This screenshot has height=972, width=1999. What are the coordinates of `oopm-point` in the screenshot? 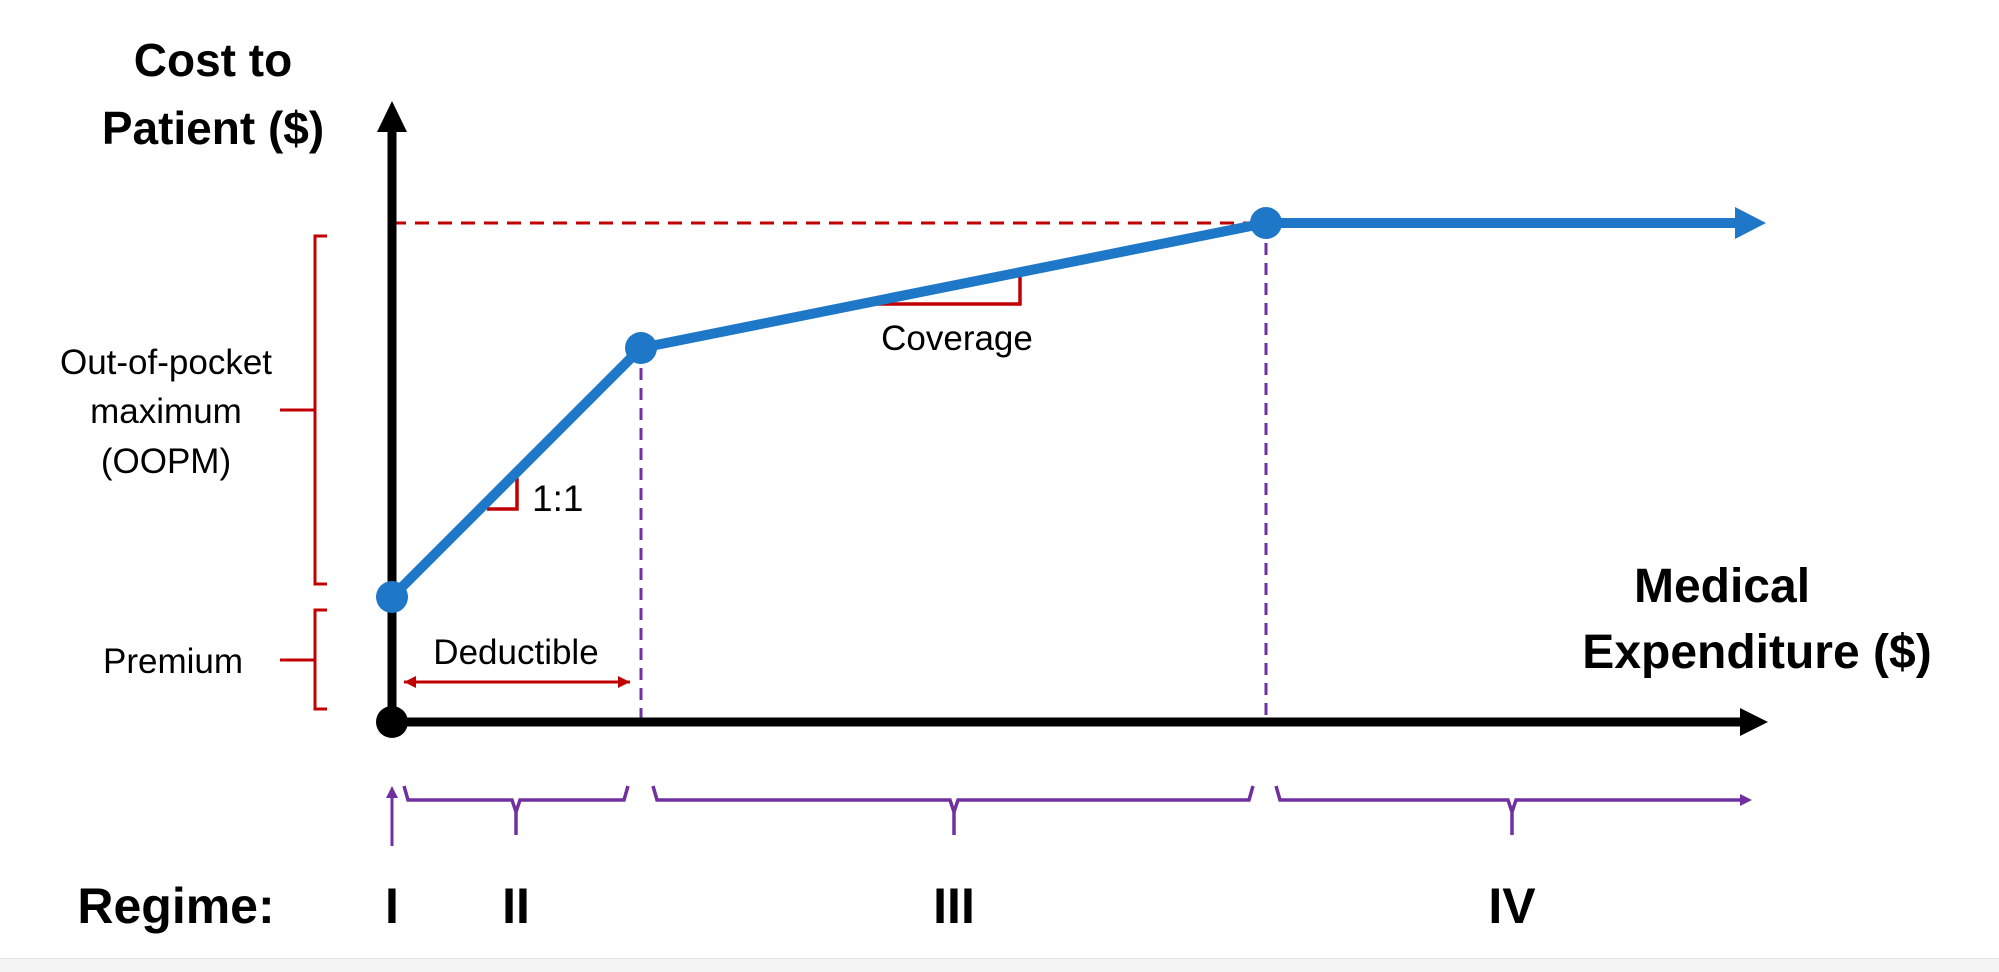 It's located at (1266, 223).